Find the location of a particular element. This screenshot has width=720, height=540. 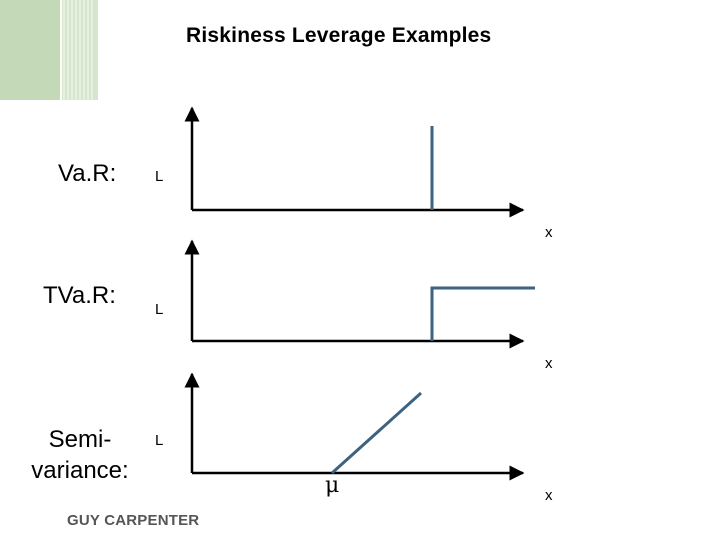

mean-symbol: μ is located at coordinates (332, 485).